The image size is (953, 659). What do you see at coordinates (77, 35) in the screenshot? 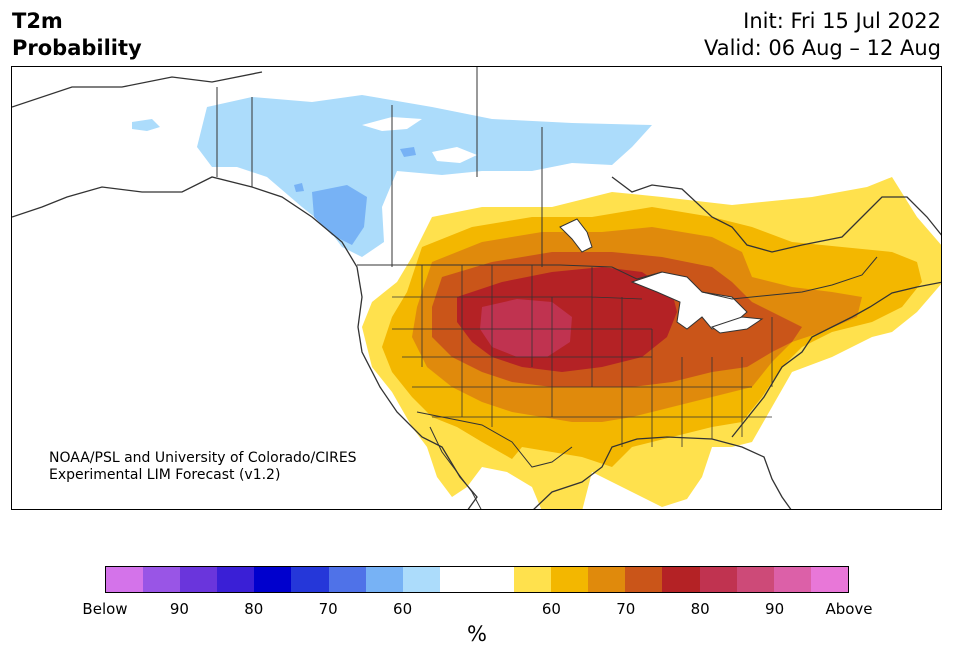
I see `map-title: T2m Probability` at bounding box center [77, 35].